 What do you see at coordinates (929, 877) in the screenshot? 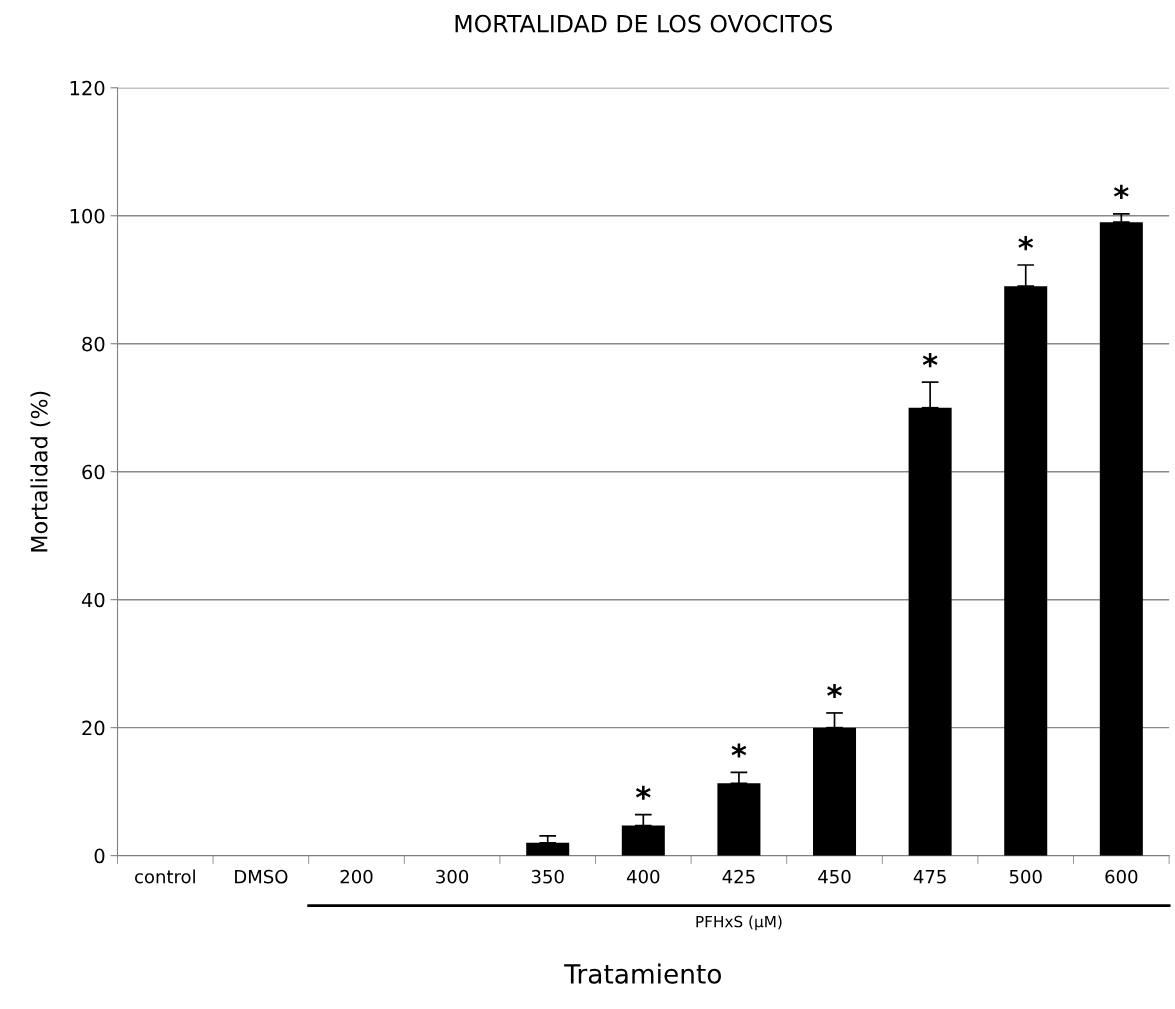
I see `x-tick-label: 475` at bounding box center [929, 877].